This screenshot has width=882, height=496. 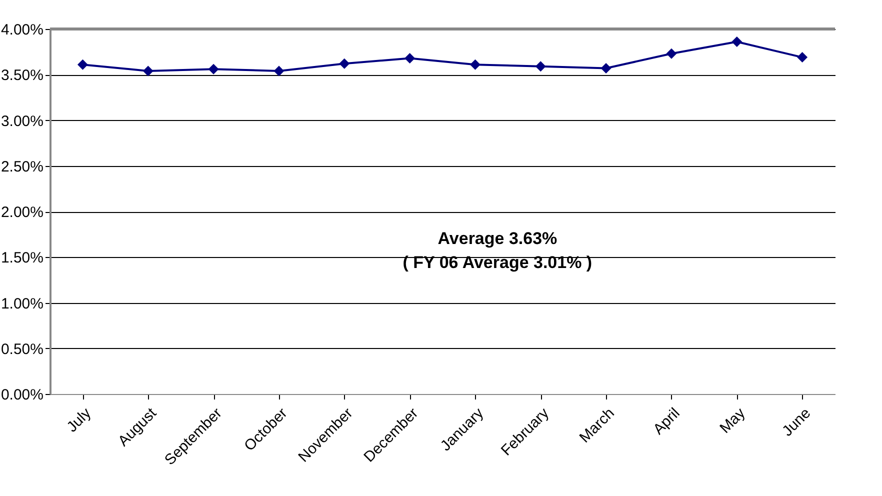 I want to click on y-tick-label: 2.00%, so click(x=22, y=212).